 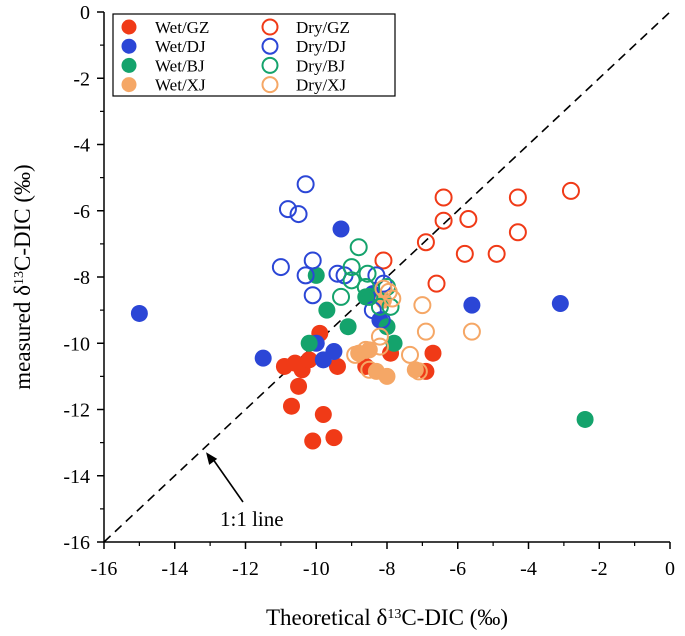 I want to click on series-dry-gz, so click(x=477, y=237).